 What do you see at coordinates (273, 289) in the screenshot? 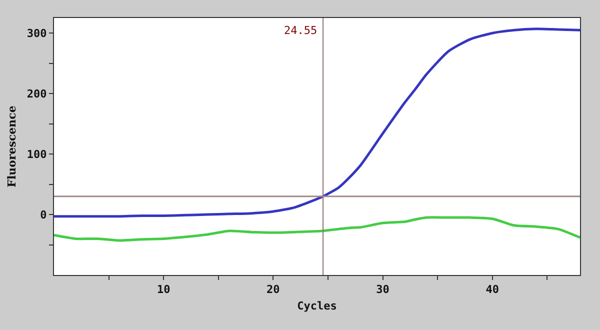
I see `x-tick-label: 20` at bounding box center [273, 289].